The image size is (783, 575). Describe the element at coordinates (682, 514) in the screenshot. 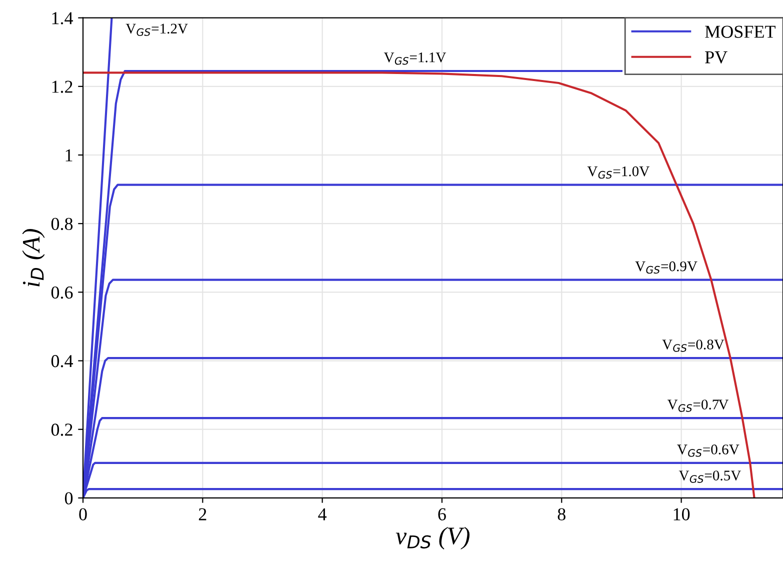

I see `x-tick-label: 10` at that location.